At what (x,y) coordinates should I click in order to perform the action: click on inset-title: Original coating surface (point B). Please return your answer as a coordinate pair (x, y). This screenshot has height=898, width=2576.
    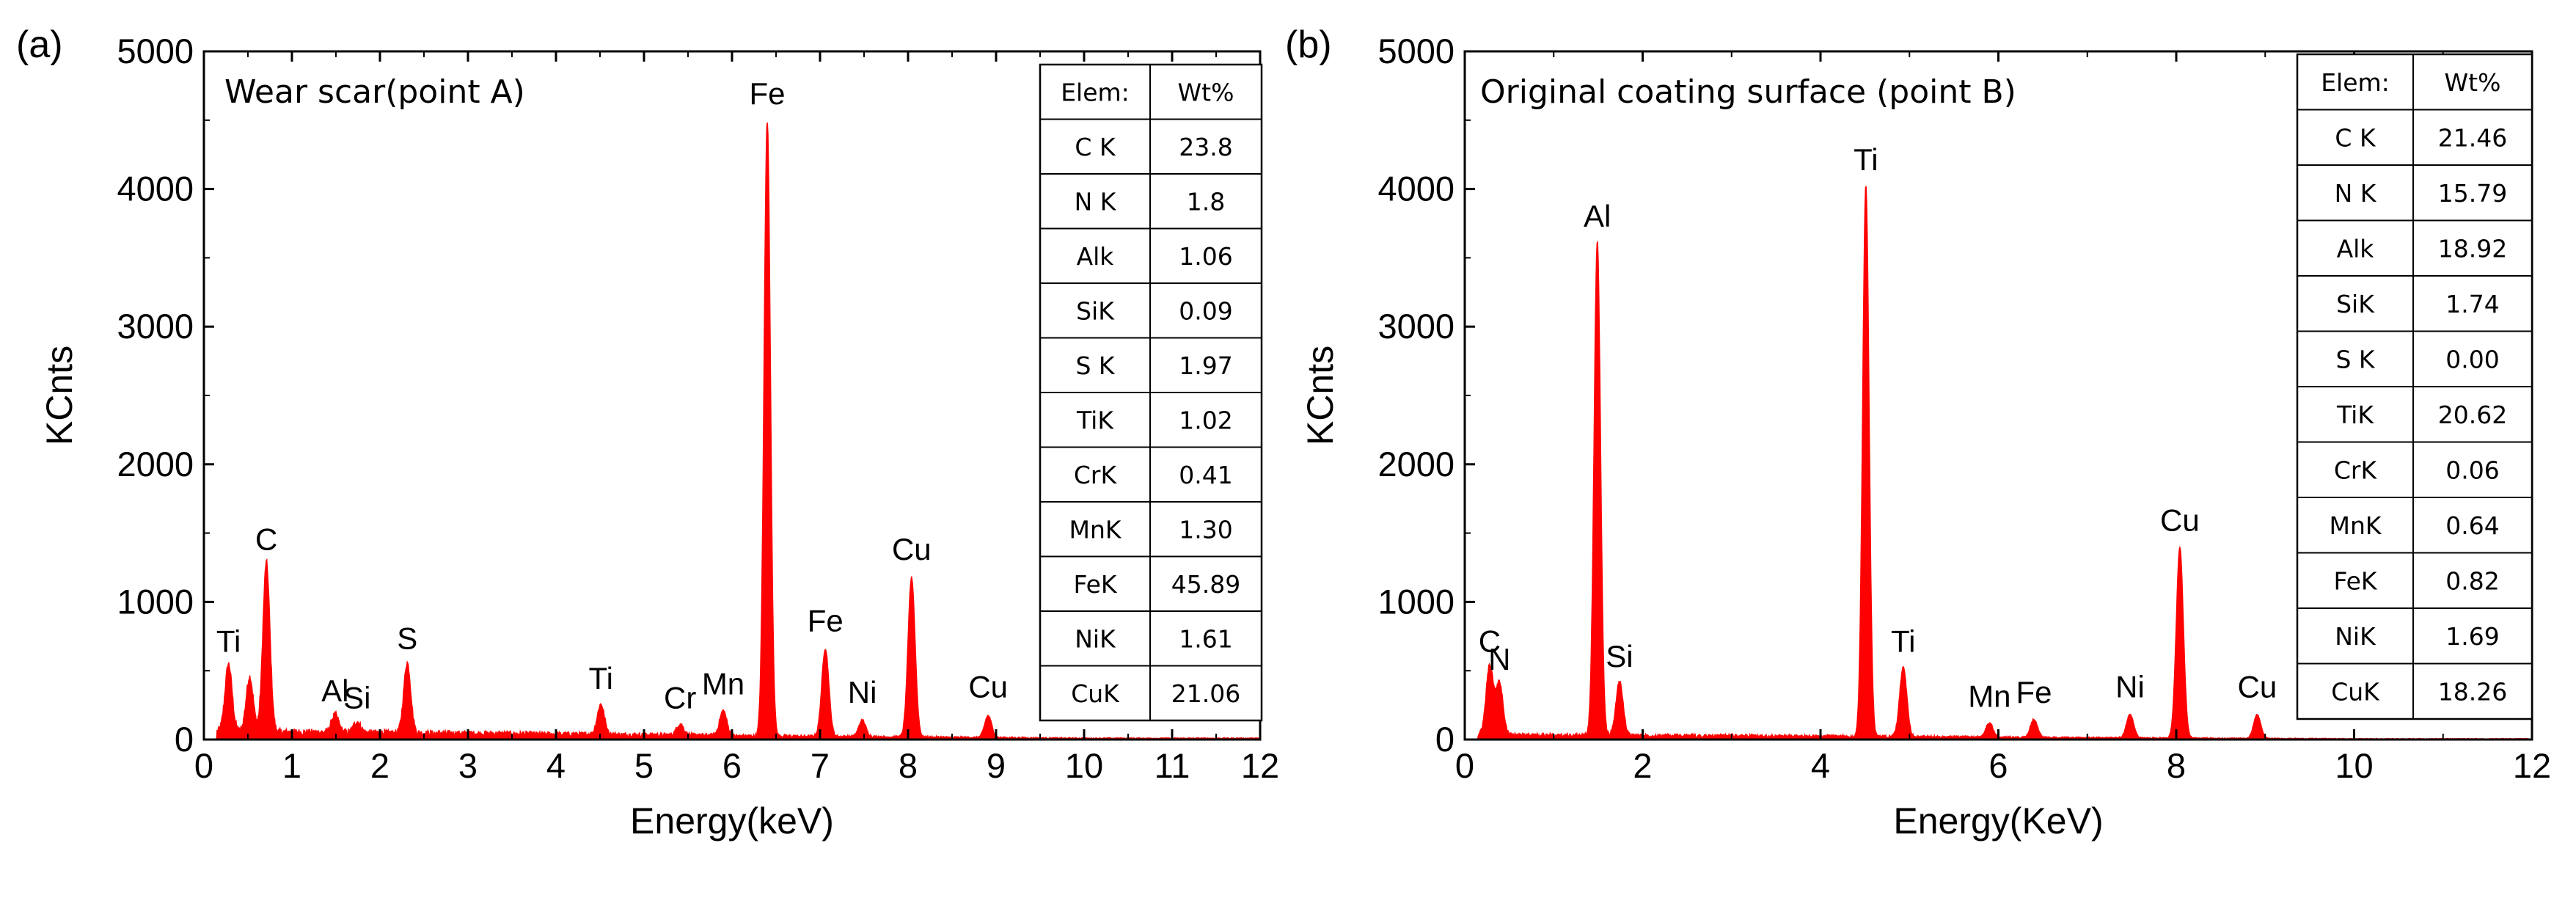
    Looking at the image, I should click on (1748, 92).